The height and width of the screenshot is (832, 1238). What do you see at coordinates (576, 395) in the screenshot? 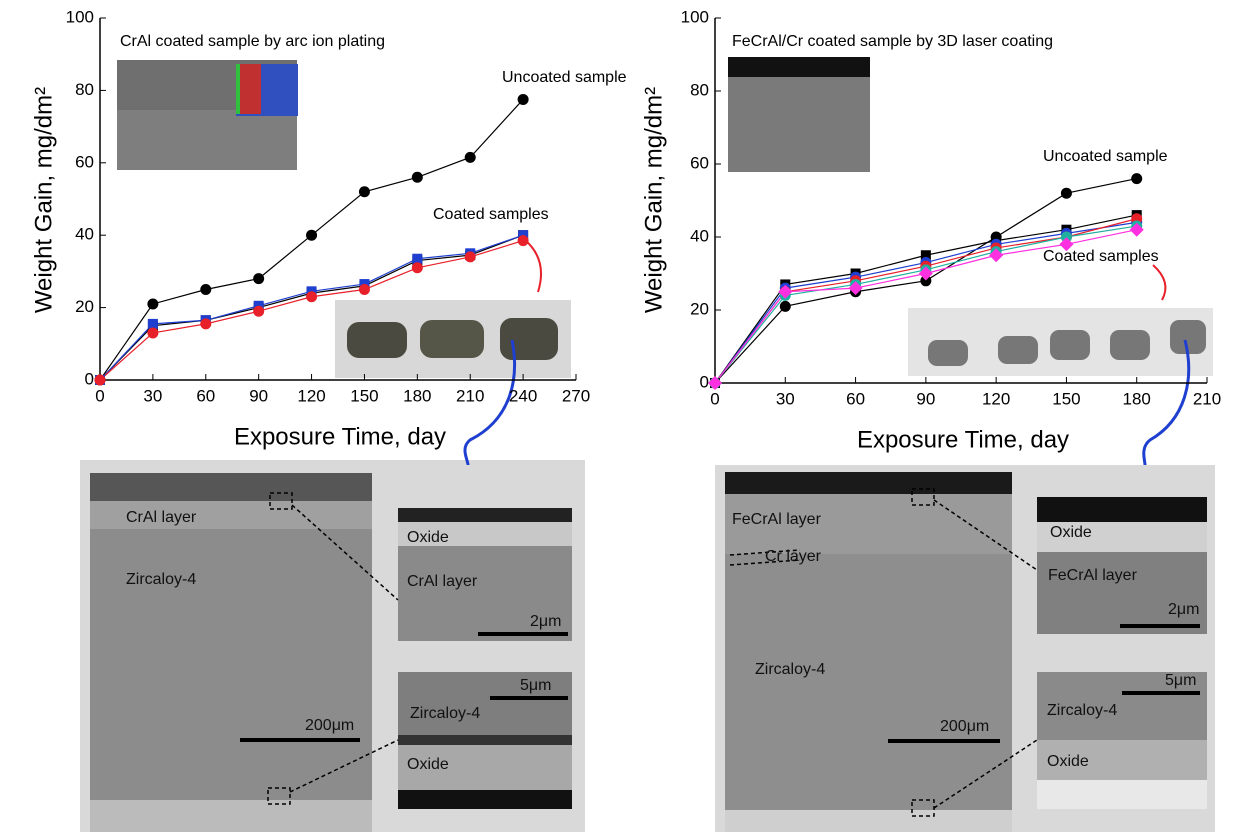
I see `x-tick-label: 270` at bounding box center [576, 395].